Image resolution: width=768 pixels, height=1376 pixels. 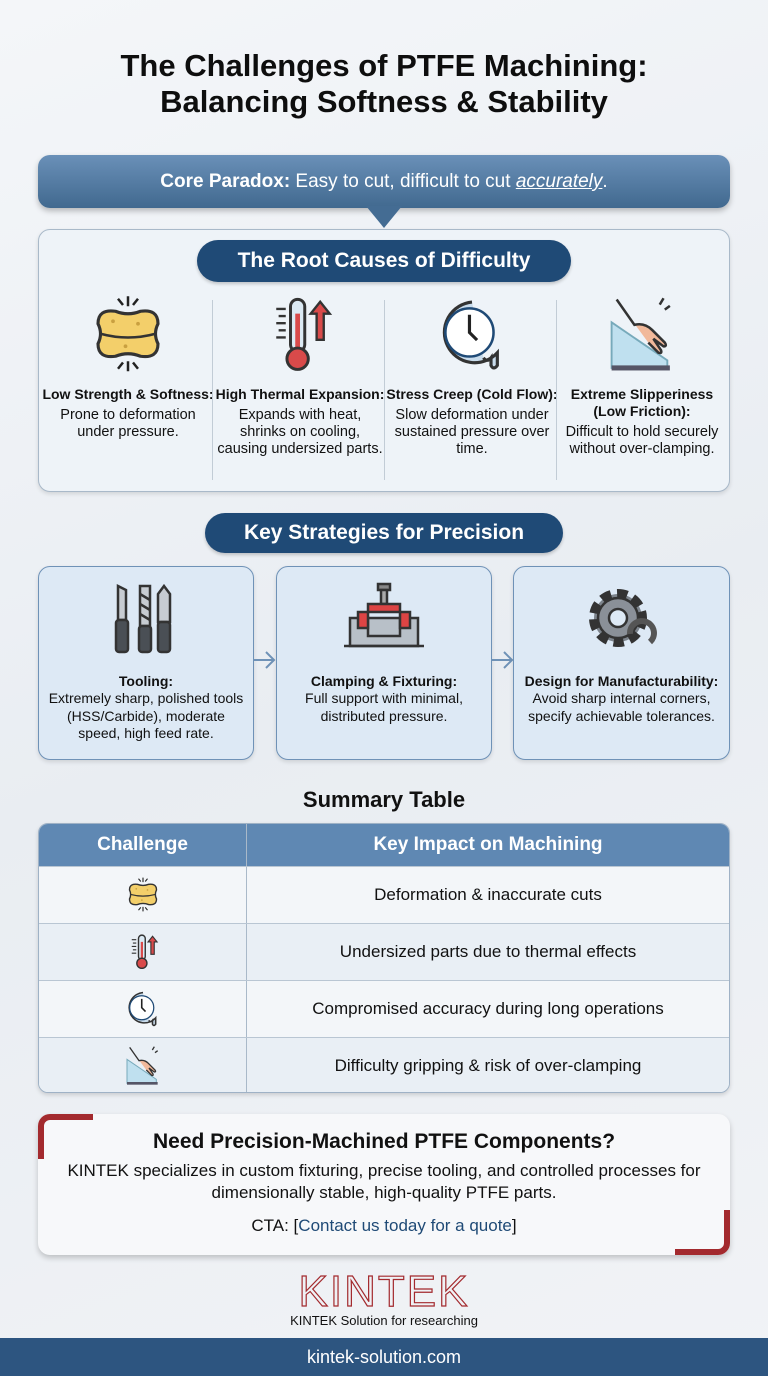 I want to click on impact-cell: Undersized parts due to thermal effects, so click(x=488, y=951).